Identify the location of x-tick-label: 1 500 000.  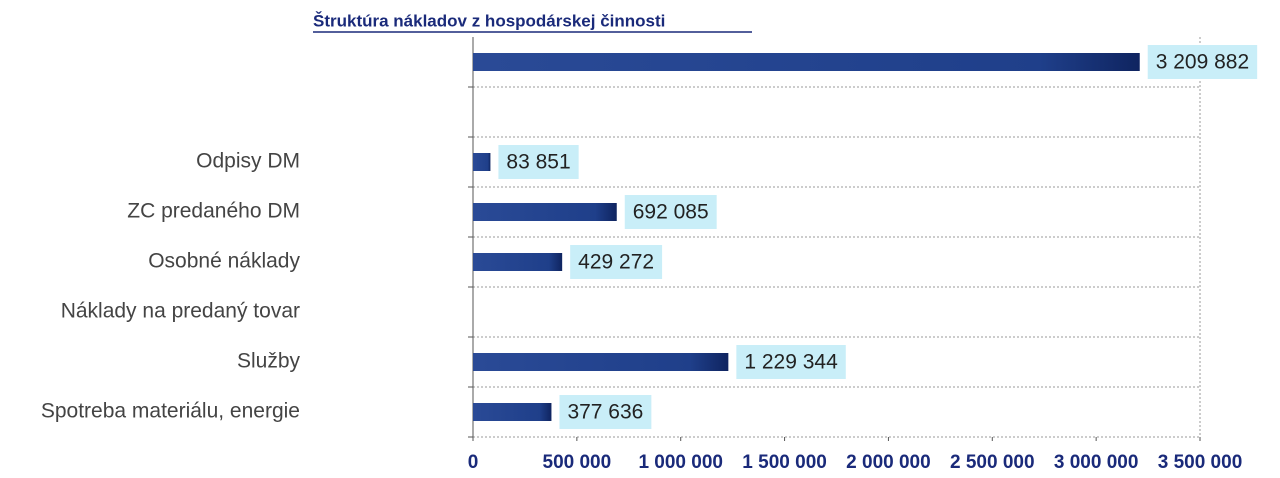
(784, 462).